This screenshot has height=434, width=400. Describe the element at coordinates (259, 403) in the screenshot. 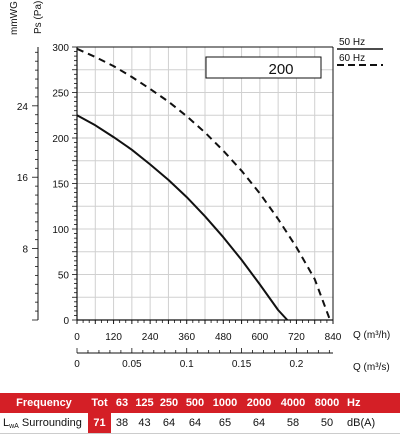

I see `header-cell: 2000` at that location.